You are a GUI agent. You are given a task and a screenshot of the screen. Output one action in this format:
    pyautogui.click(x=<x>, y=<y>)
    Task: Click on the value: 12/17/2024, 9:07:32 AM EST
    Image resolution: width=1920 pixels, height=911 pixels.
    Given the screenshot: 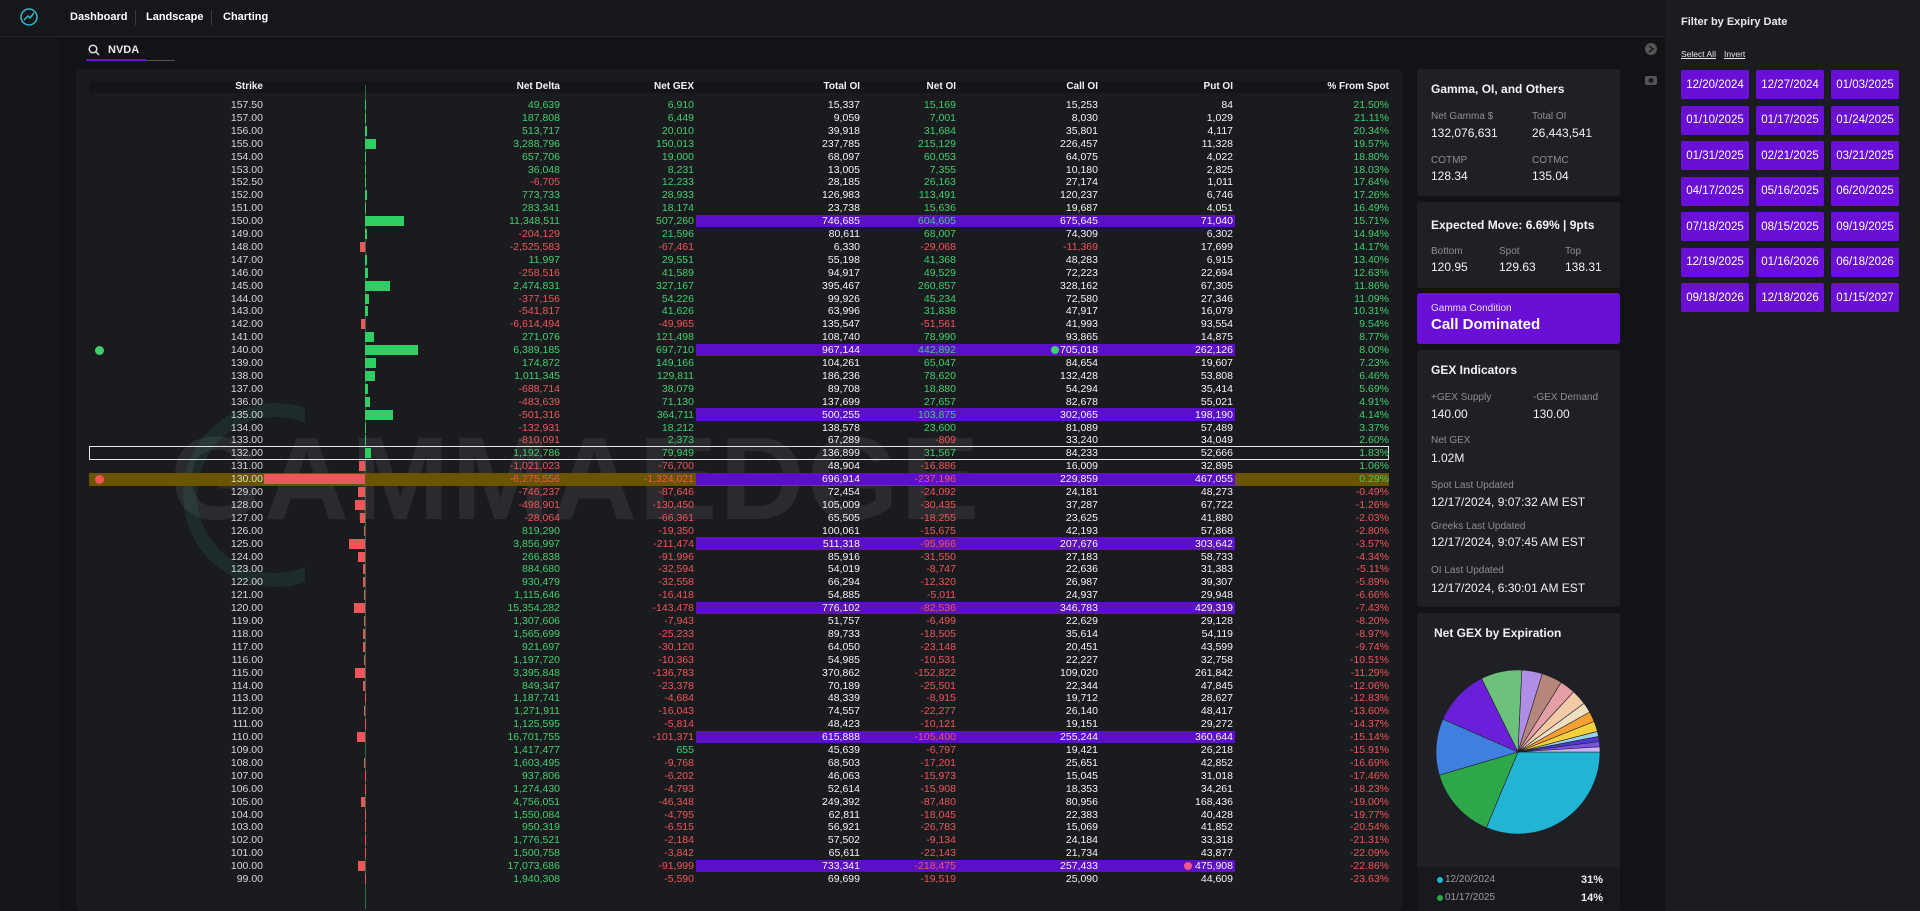 What is the action you would take?
    pyautogui.click(x=1508, y=502)
    